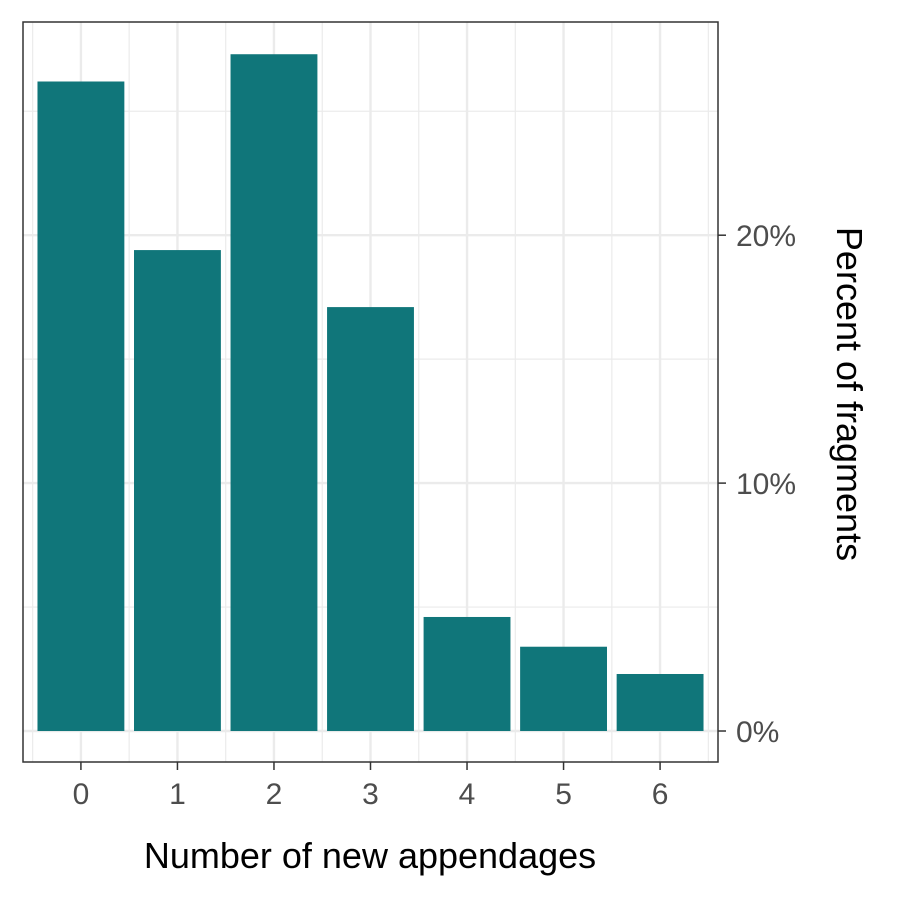 This screenshot has width=900, height=900. Describe the element at coordinates (467, 794) in the screenshot. I see `x-tick-label: 4` at that location.